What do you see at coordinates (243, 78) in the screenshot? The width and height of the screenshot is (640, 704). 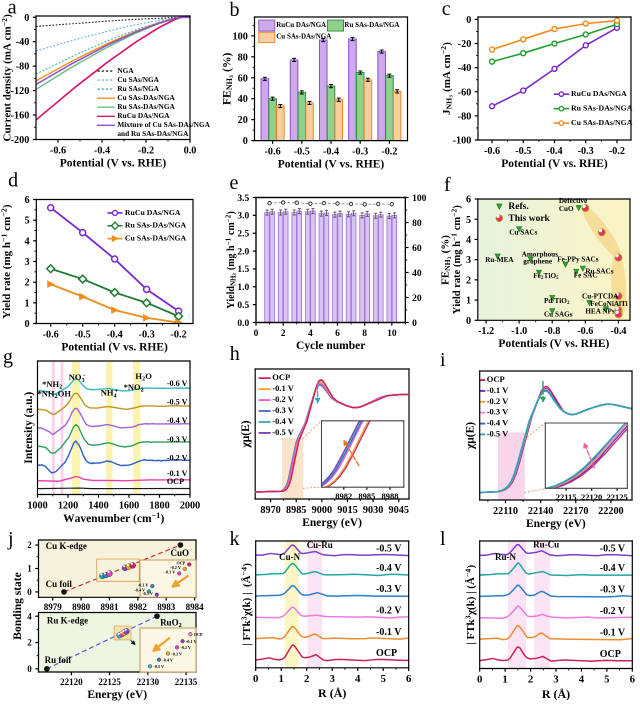 I see `svg-text: 60` at bounding box center [243, 78].